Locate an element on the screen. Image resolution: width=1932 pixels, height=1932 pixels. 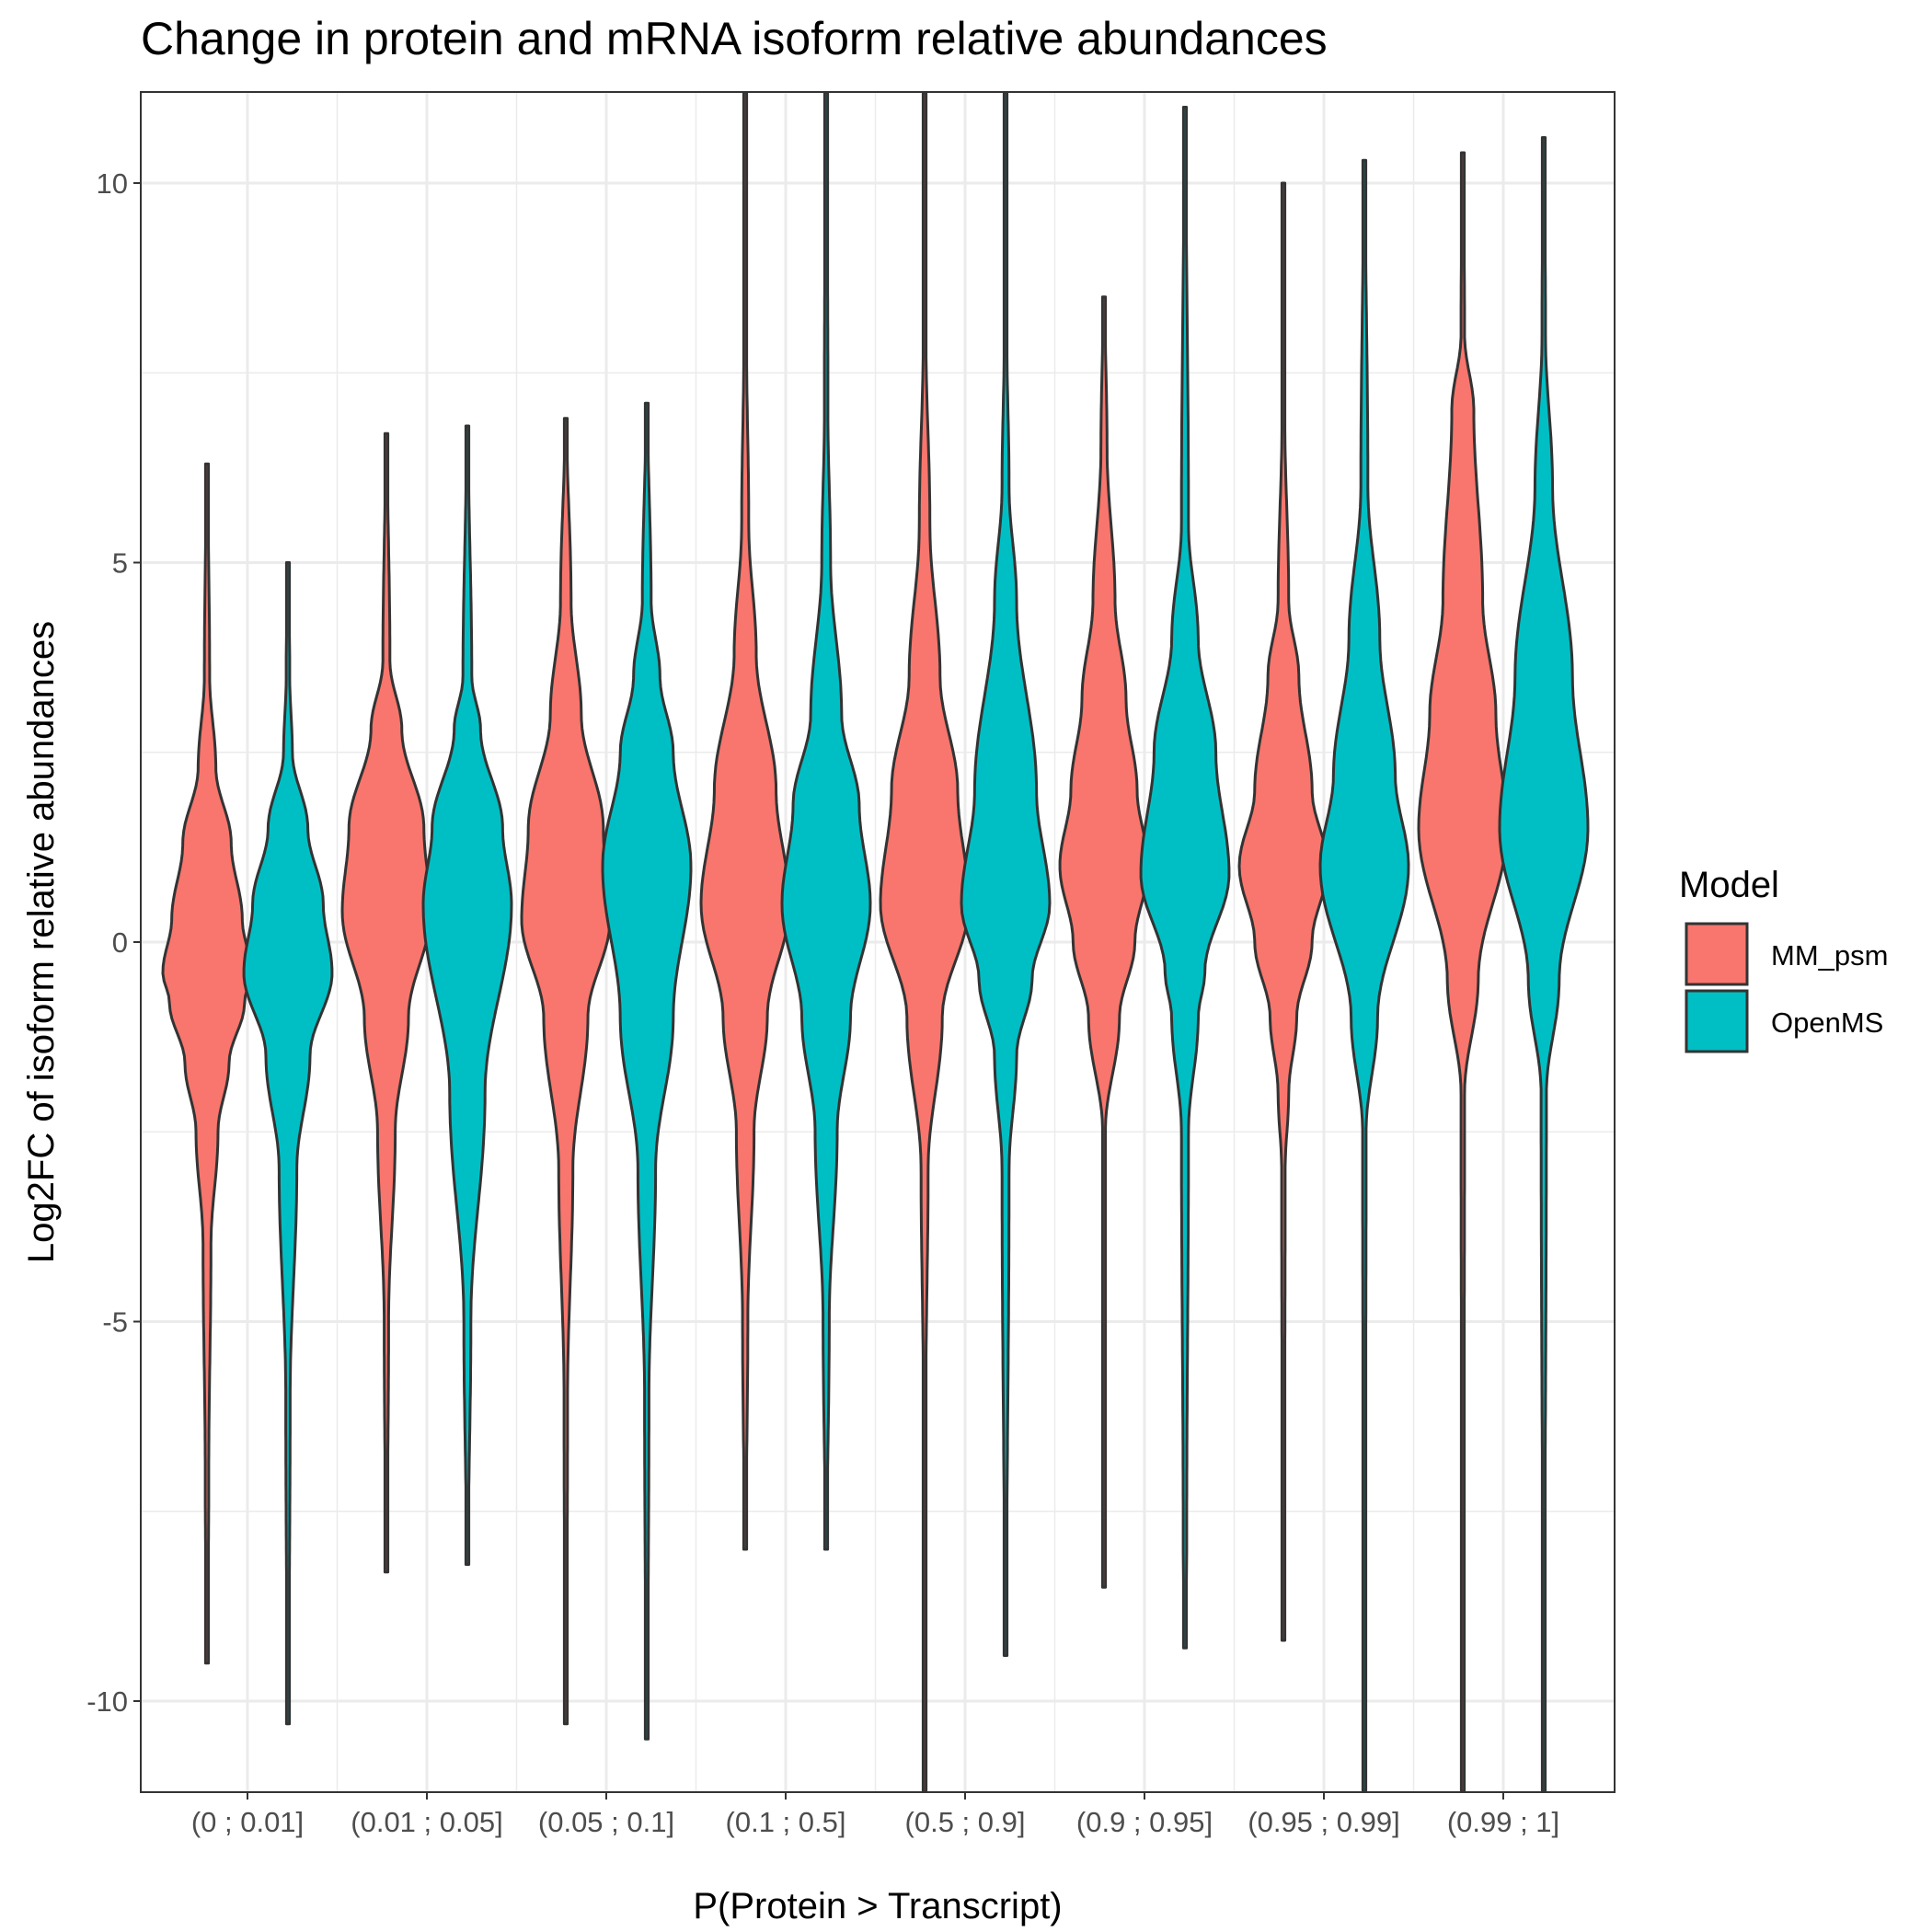
y-axis: 10 5 0 -5 -10 is located at coordinates (113, 942).